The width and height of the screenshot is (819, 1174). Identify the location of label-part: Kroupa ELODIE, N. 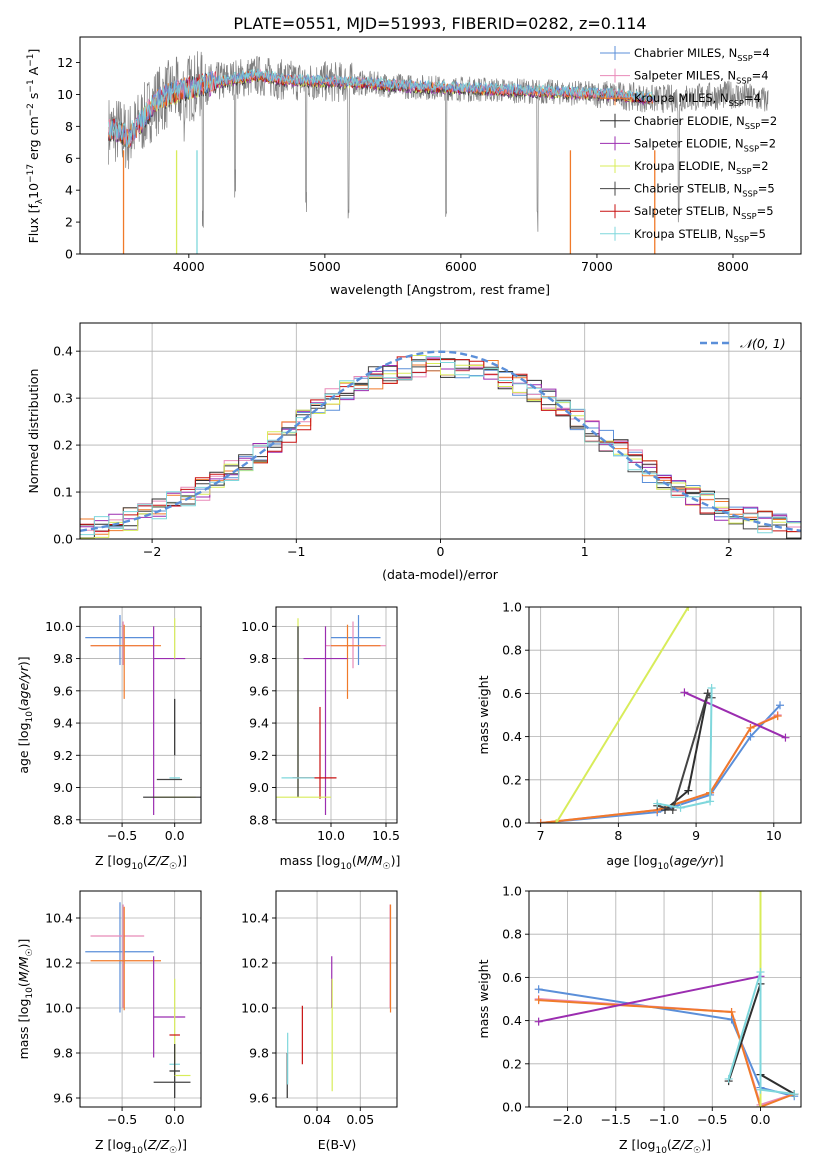
(685, 166).